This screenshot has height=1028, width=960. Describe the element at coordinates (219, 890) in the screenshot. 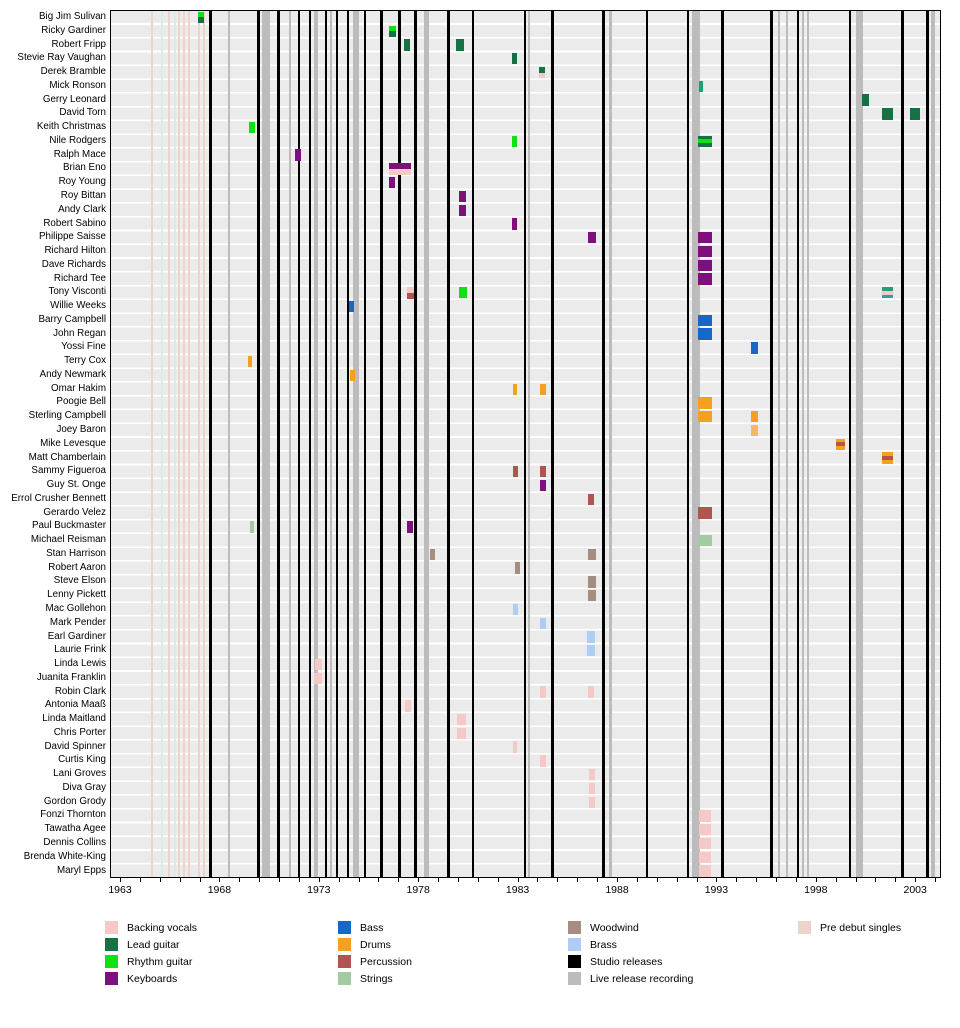

I see `axis-year-label: 1968` at that location.